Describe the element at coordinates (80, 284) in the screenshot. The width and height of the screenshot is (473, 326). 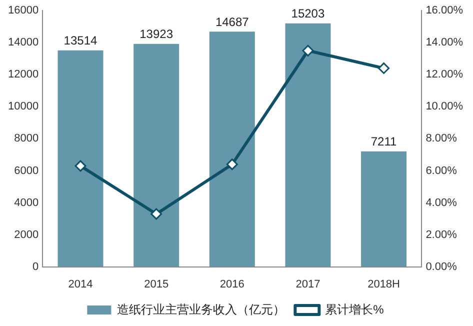
I see `x-tick-label: 2014` at that location.